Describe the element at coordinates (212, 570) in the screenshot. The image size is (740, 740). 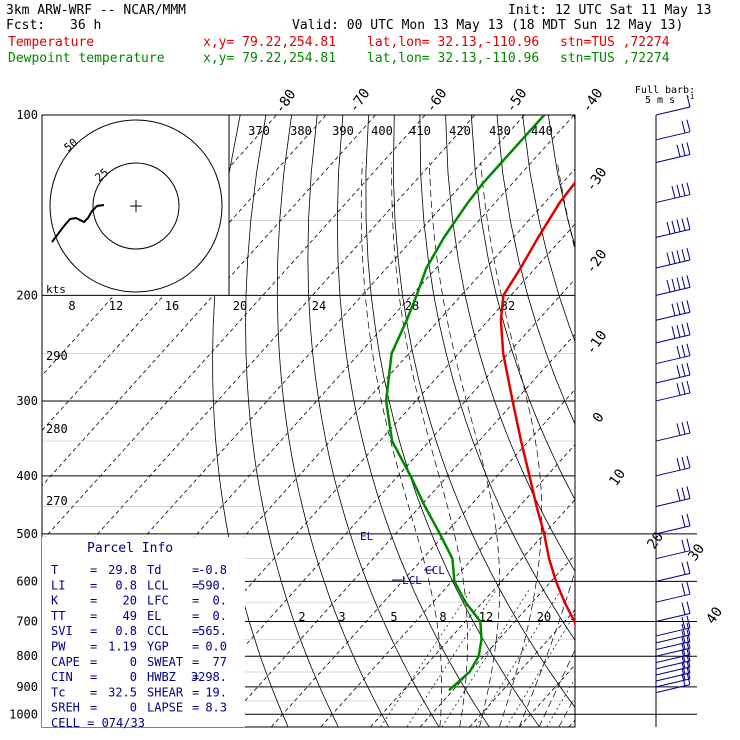
I see `parcel-param-value: -0.8` at that location.